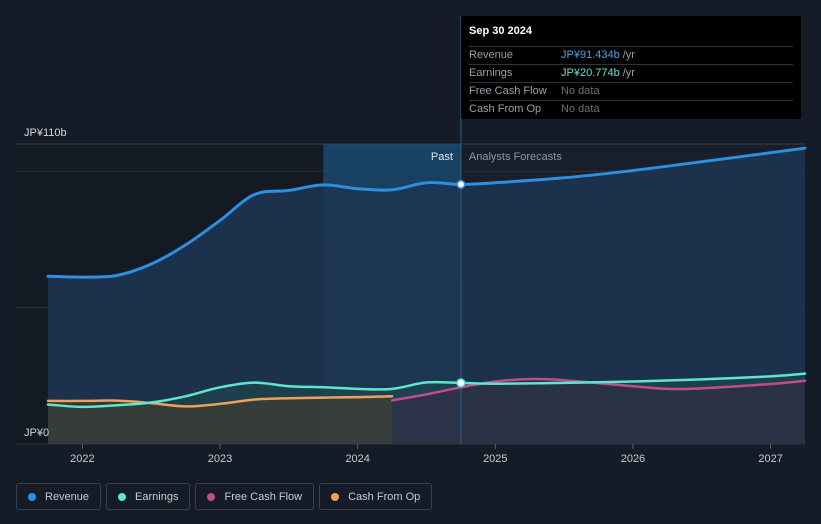  What do you see at coordinates (631, 109) in the screenshot?
I see `tooltip-row-cash-from-op: Cash From Op No data` at bounding box center [631, 109].